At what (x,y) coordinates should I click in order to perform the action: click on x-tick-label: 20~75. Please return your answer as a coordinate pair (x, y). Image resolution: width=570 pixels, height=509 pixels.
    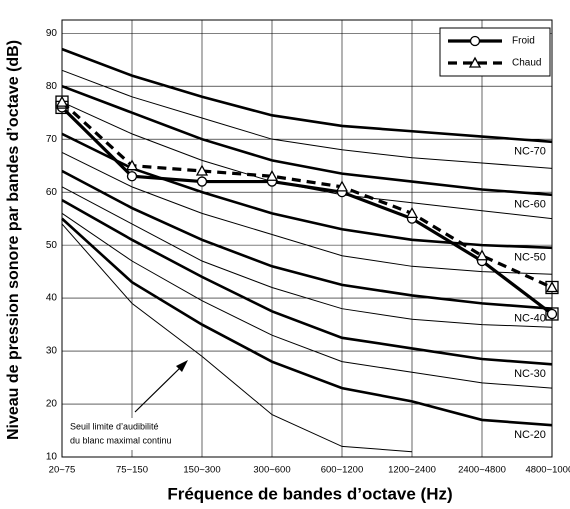
    Looking at the image, I should click on (62, 470).